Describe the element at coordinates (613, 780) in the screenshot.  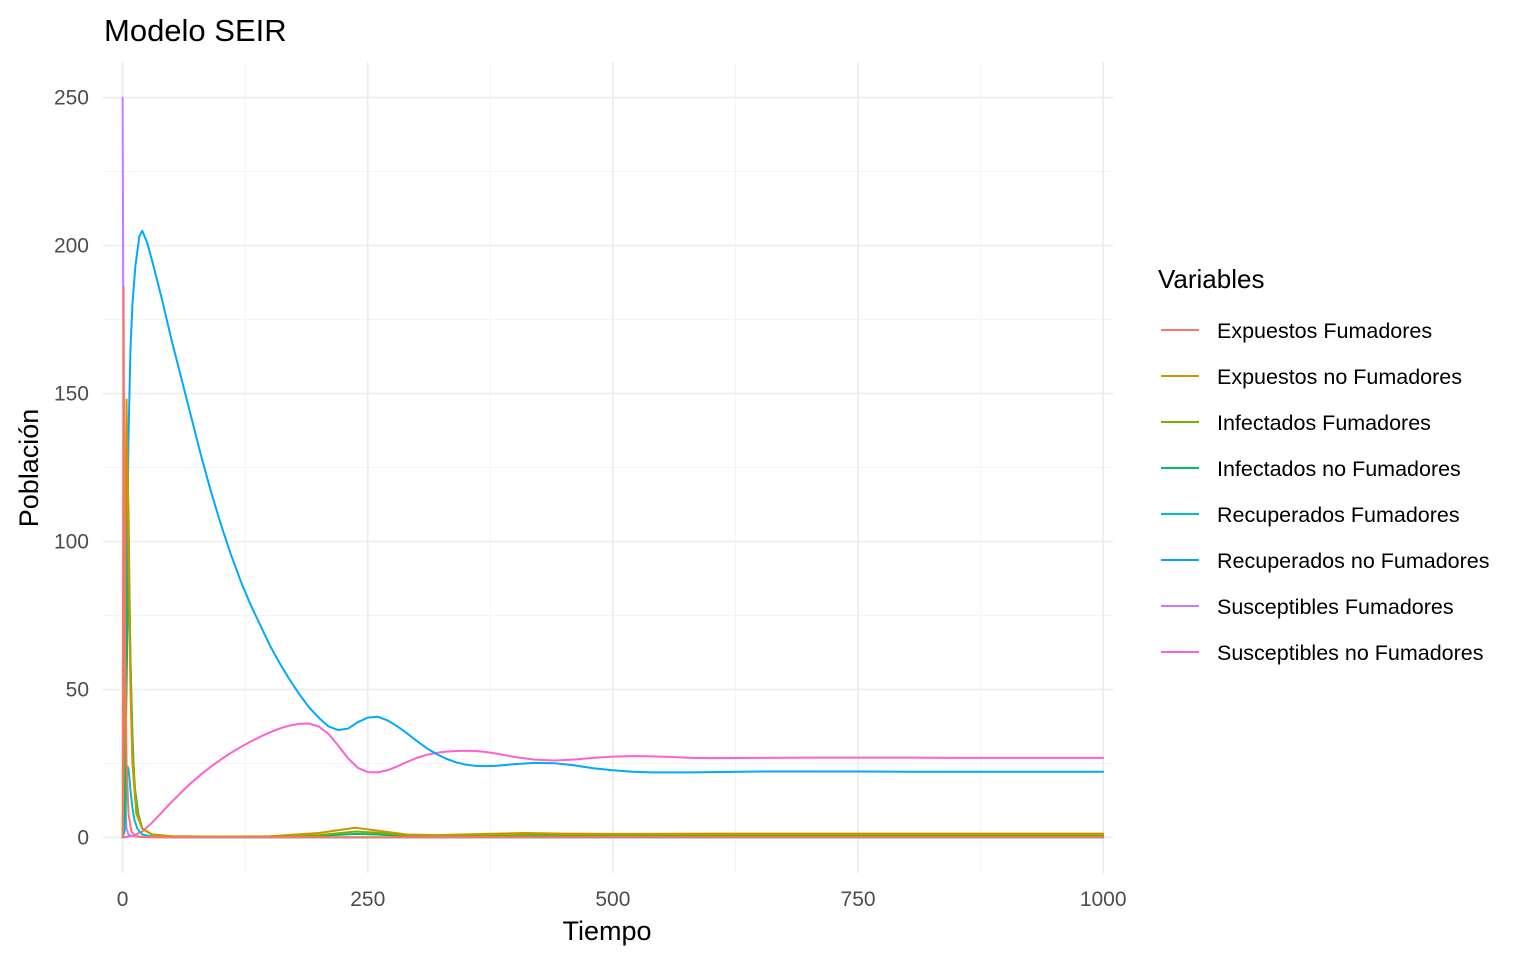
I see `series-line-susceptibles-no-fumadores` at that location.